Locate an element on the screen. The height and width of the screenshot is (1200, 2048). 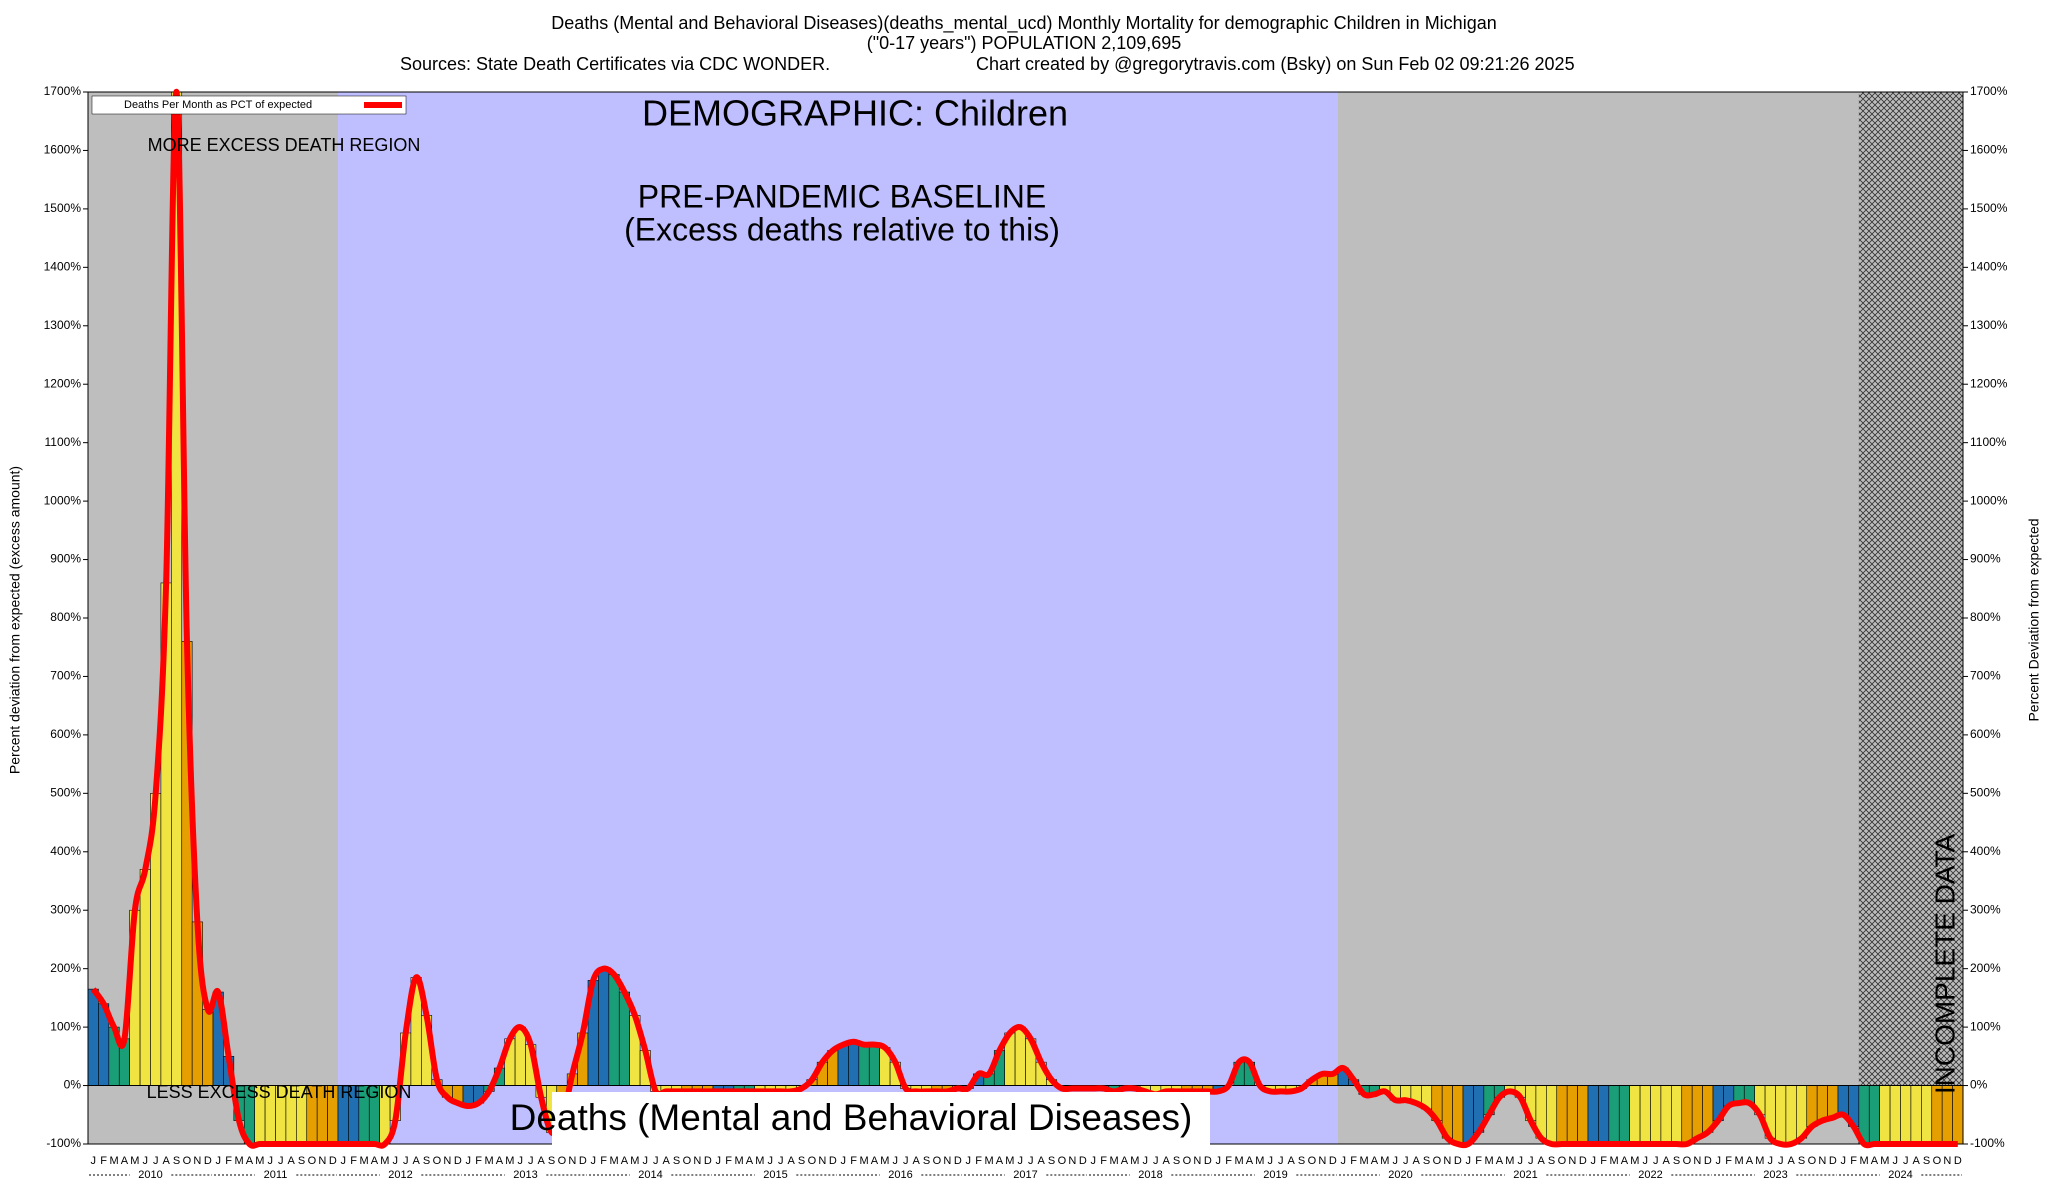
y2-tick-label: 1400% is located at coordinates (1989, 267).